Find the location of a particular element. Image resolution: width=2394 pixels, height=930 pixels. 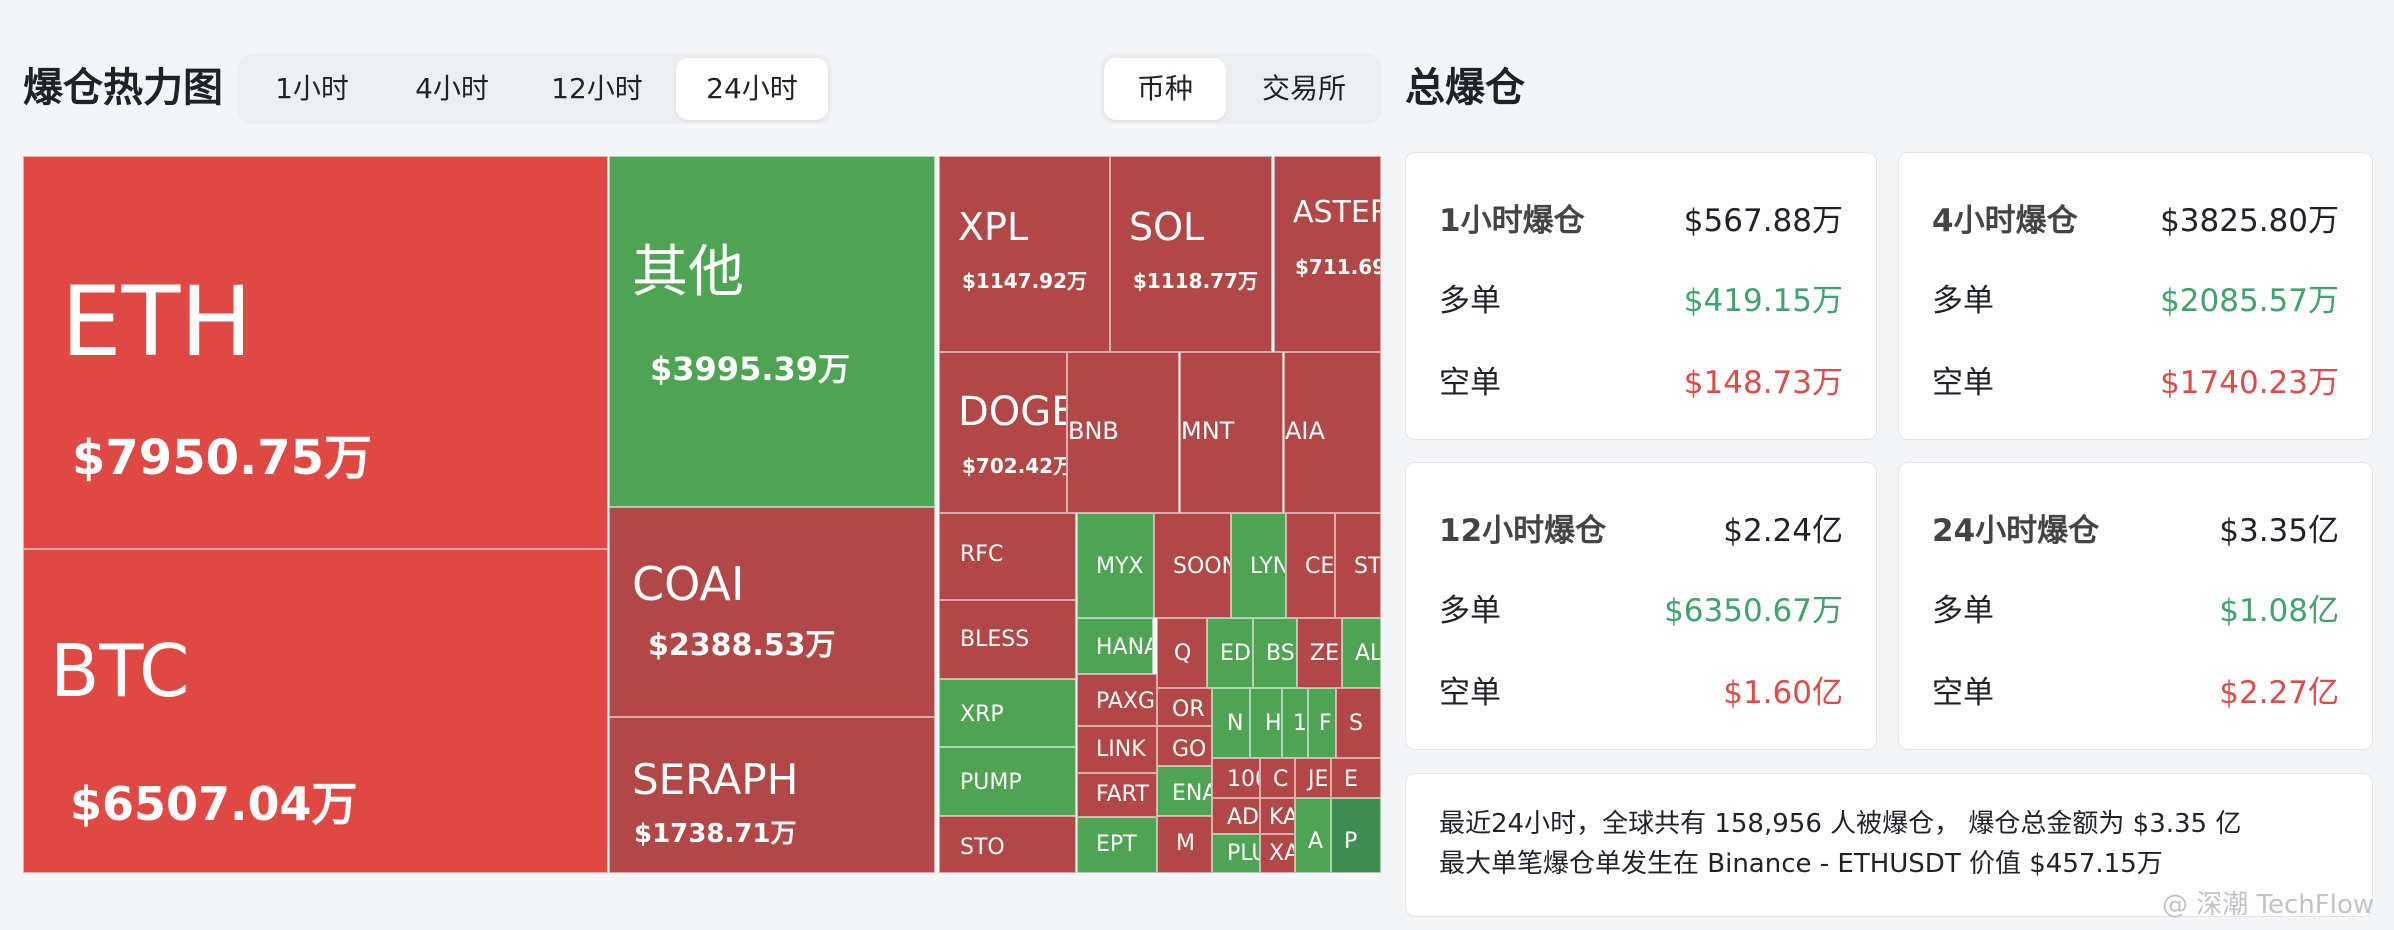

heatmap-tile: AL is located at coordinates (1361, 653).